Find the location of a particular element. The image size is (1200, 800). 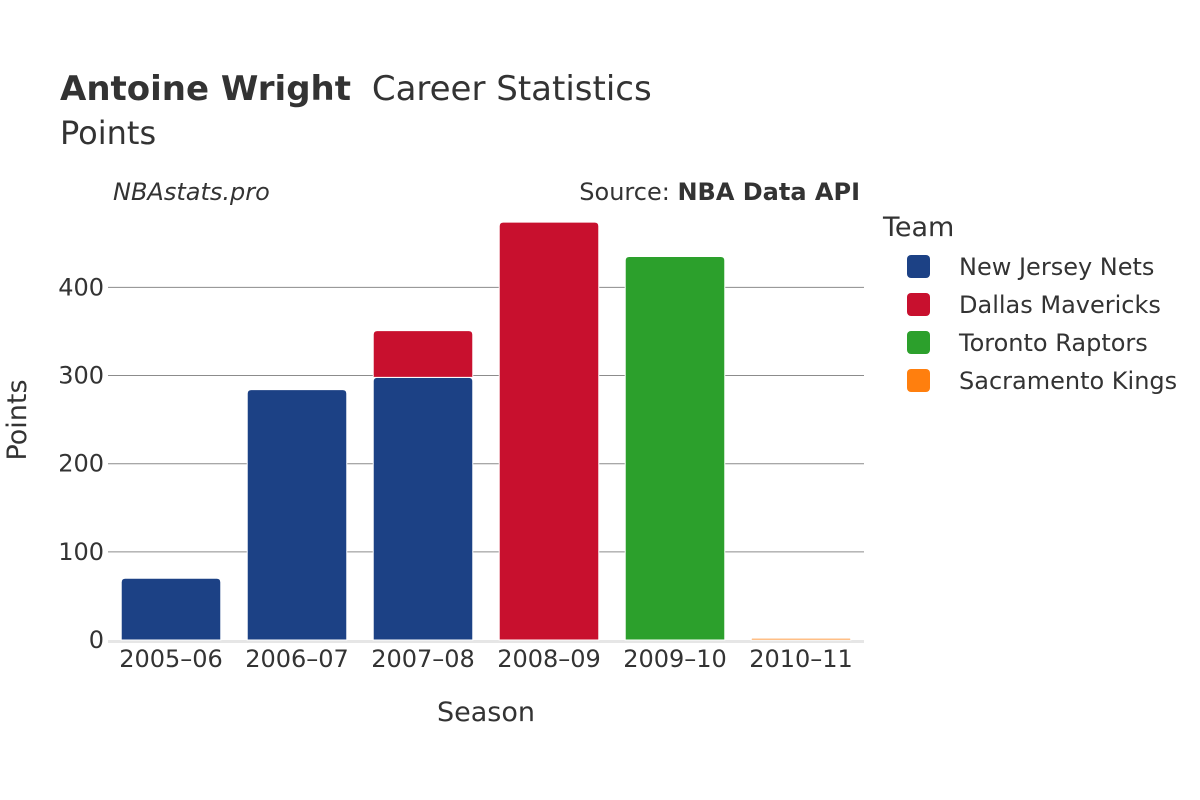

legend-item: Dallas Mavericks is located at coordinates (1034, 305).